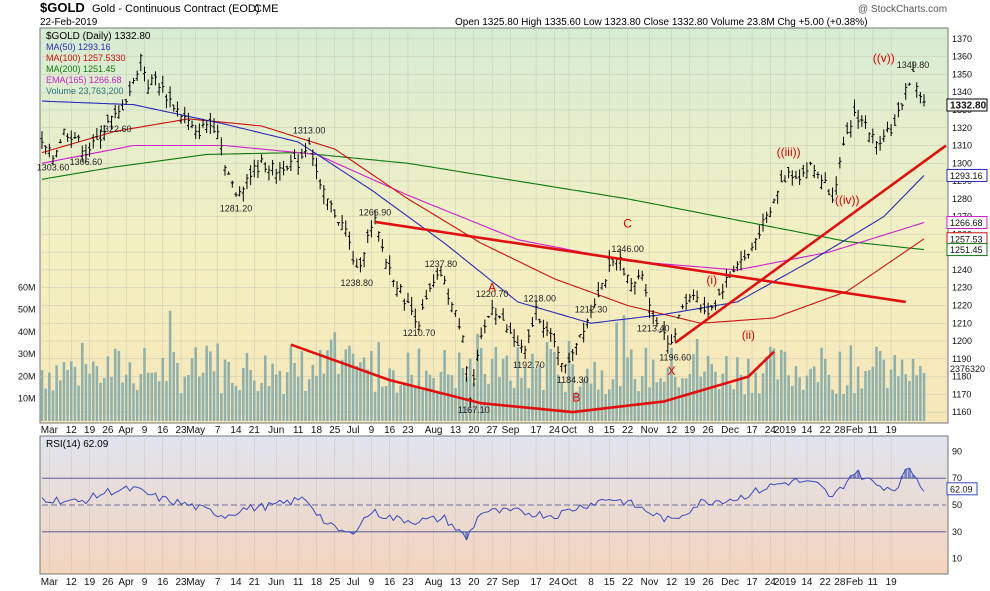  What do you see at coordinates (255, 582) in the screenshot?
I see `x-tick-label: 21` at bounding box center [255, 582].